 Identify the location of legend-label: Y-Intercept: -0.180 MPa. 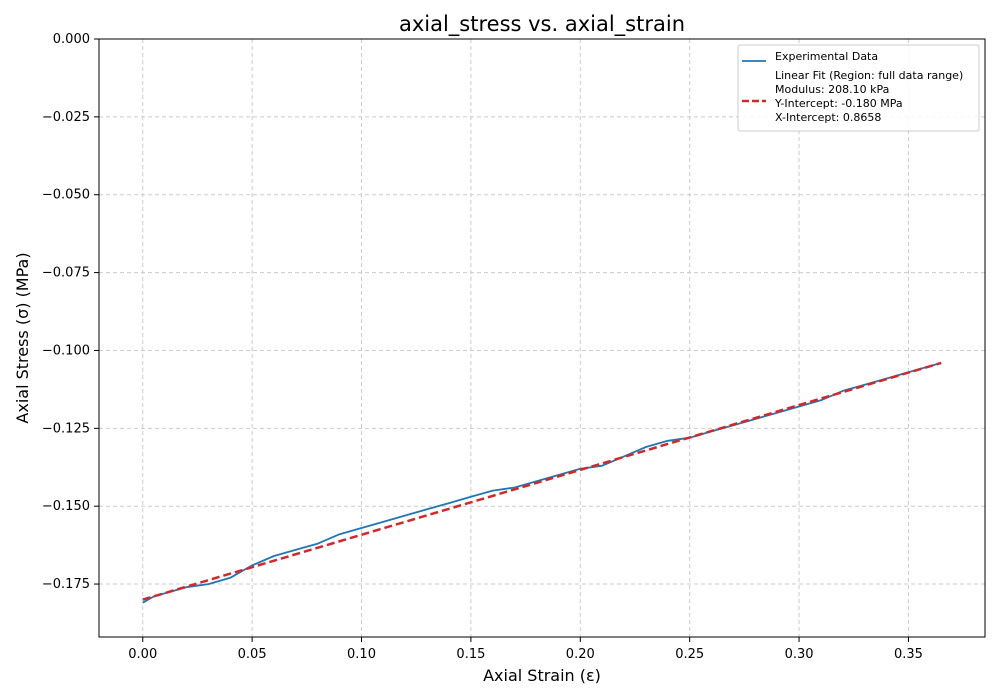
(838, 103).